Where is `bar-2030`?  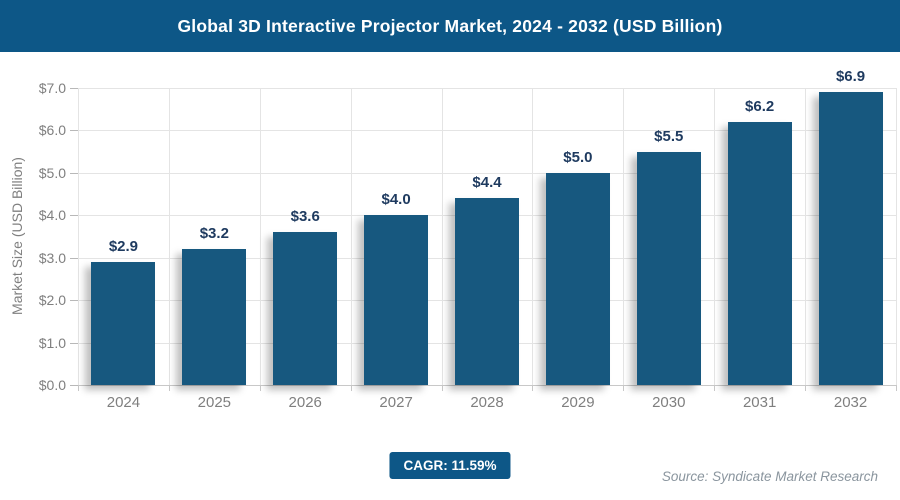 bar-2030 is located at coordinates (668, 268).